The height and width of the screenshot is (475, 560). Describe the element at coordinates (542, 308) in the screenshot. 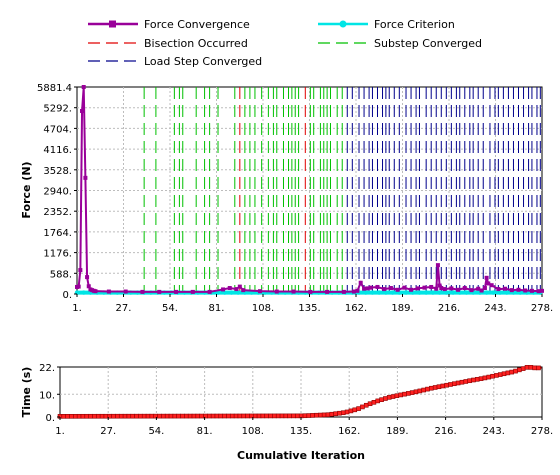

I see `force-x-tick-label: 278.` at that location.